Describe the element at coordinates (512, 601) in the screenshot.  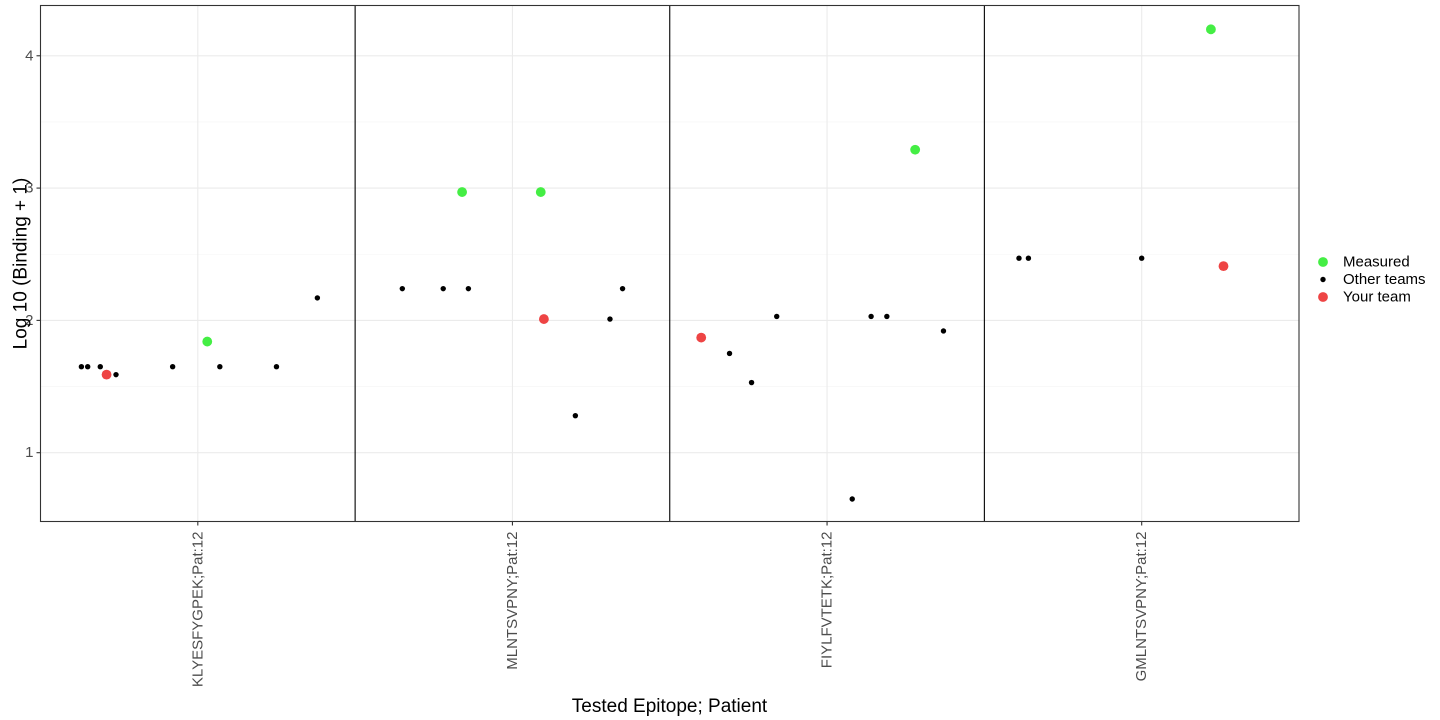
I see `x-tick-label: MLNTSVPNY;Pat:12` at that location.